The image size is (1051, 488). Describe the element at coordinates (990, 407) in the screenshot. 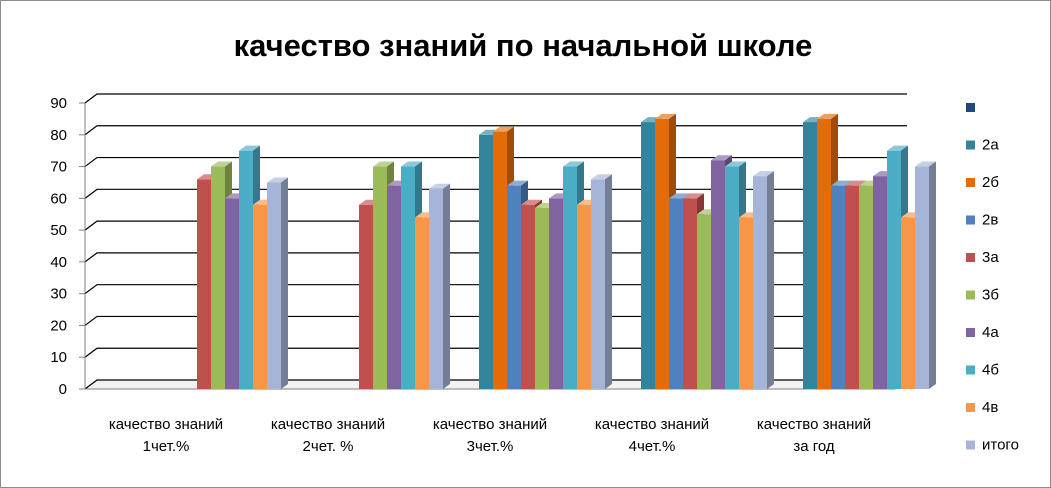

I see `legend-label: 4в` at that location.